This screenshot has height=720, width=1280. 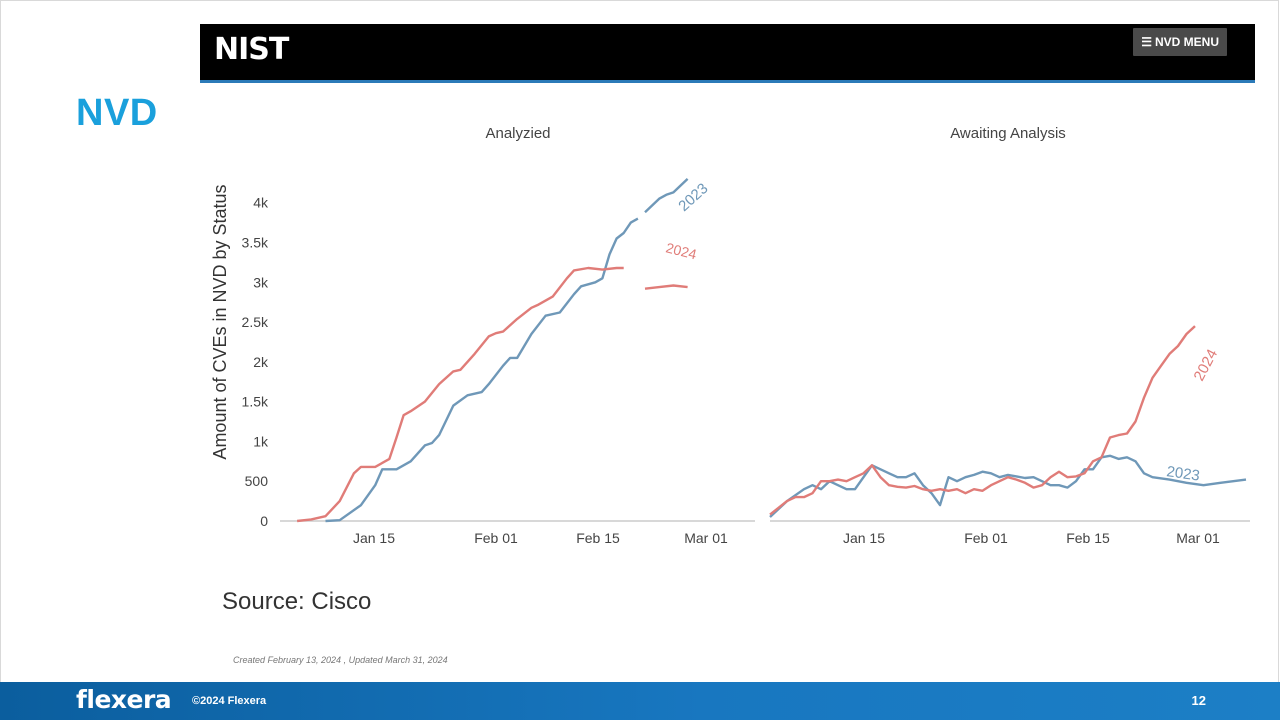 I want to click on x-axis-ticks-analyzed: Jan 15 Feb 01 Feb 15 Mar 01, so click(x=540, y=538).